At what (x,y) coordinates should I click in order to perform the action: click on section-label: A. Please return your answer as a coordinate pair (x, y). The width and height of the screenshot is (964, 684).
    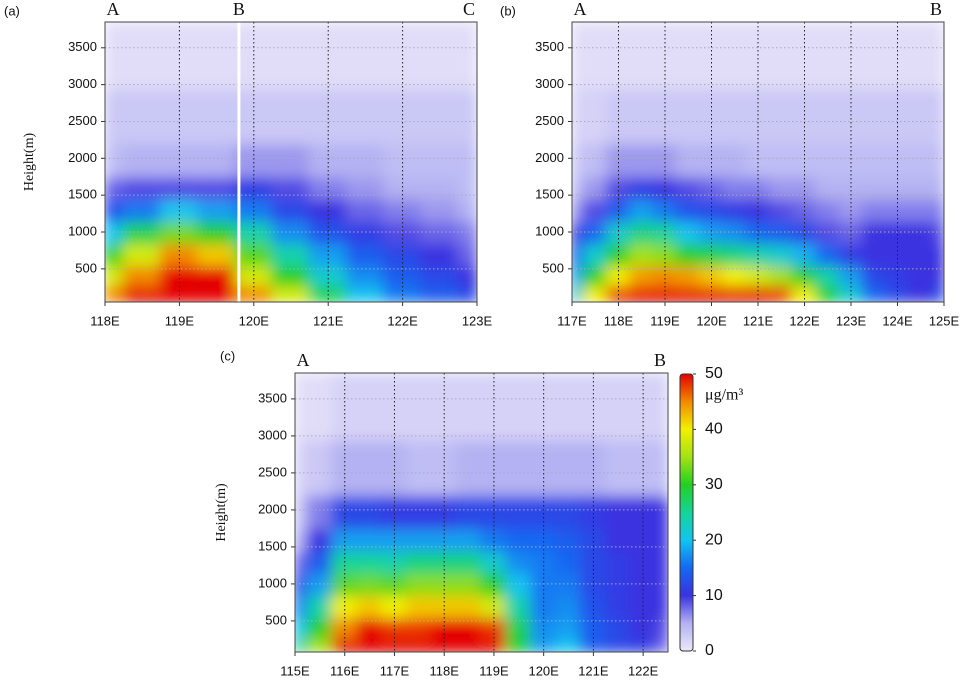
    Looking at the image, I should click on (113, 9).